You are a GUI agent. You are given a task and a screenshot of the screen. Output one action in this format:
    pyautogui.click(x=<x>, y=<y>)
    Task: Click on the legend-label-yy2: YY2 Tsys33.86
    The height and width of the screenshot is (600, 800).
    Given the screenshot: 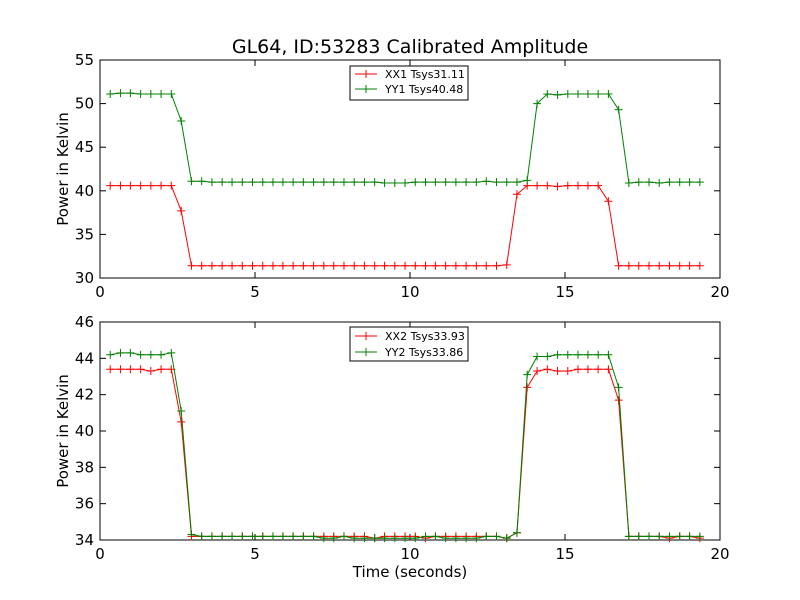 What is the action you would take?
    pyautogui.click(x=423, y=352)
    